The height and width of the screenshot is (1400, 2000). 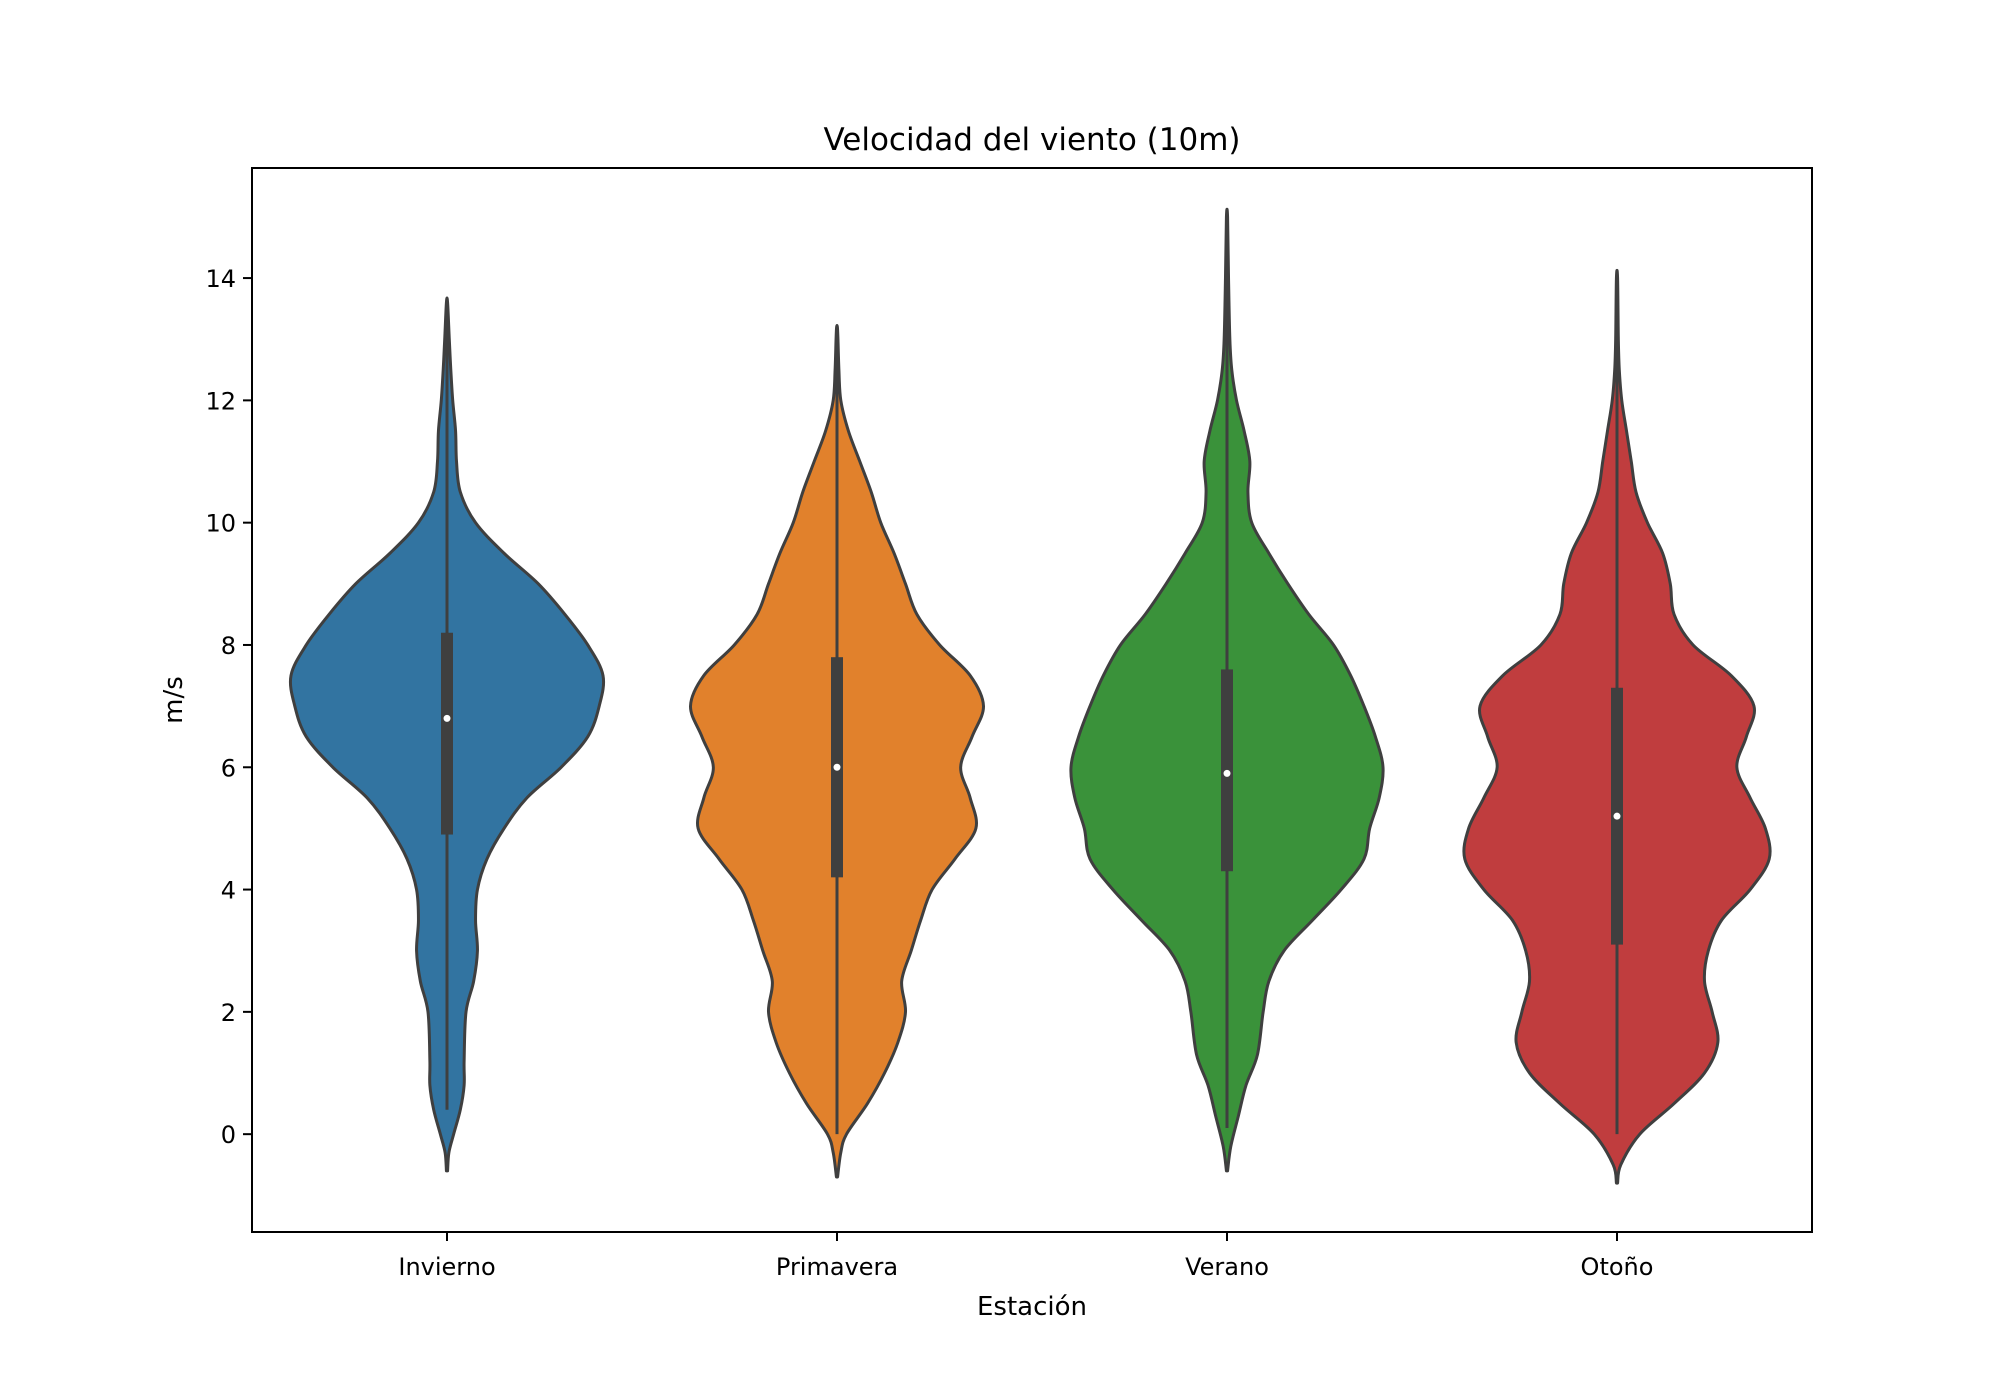 I want to click on y-tick-label: 12, so click(x=220, y=401).